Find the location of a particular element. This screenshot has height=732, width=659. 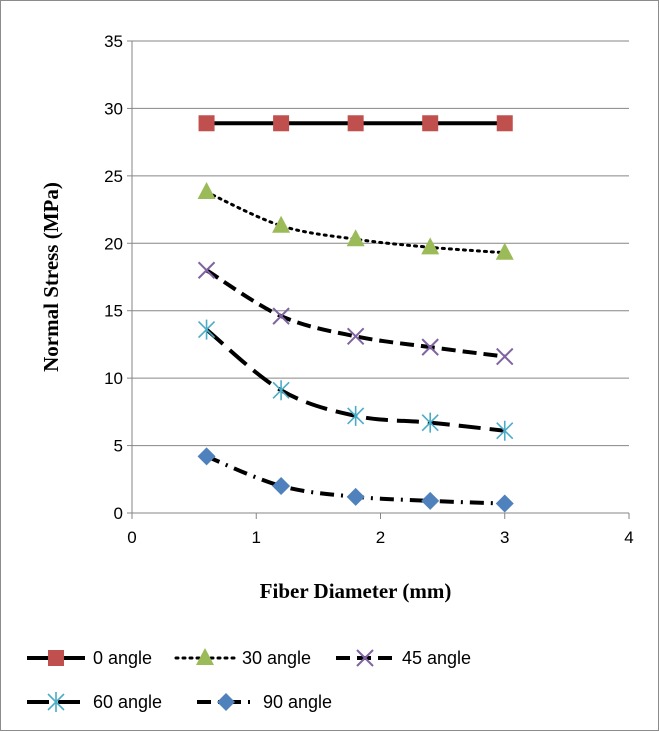

series-30-angle is located at coordinates (355, 221).